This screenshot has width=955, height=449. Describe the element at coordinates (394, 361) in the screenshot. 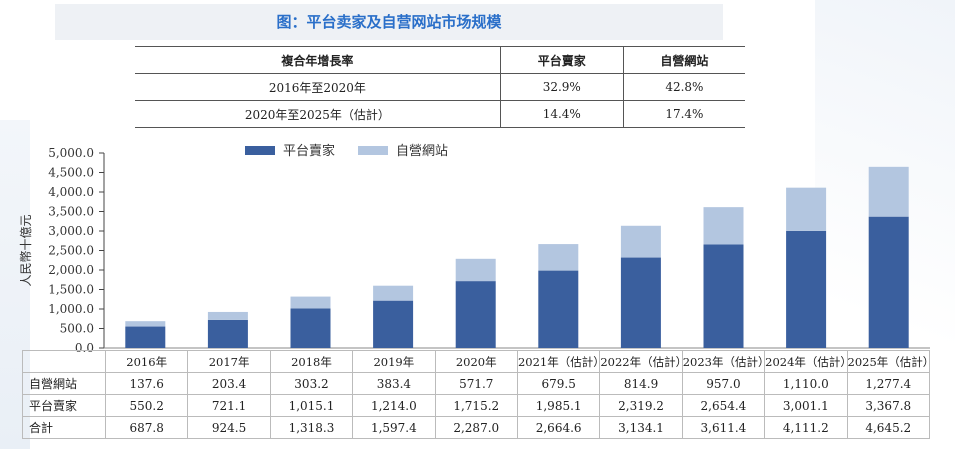

I see `data-table-year: 2019年` at that location.